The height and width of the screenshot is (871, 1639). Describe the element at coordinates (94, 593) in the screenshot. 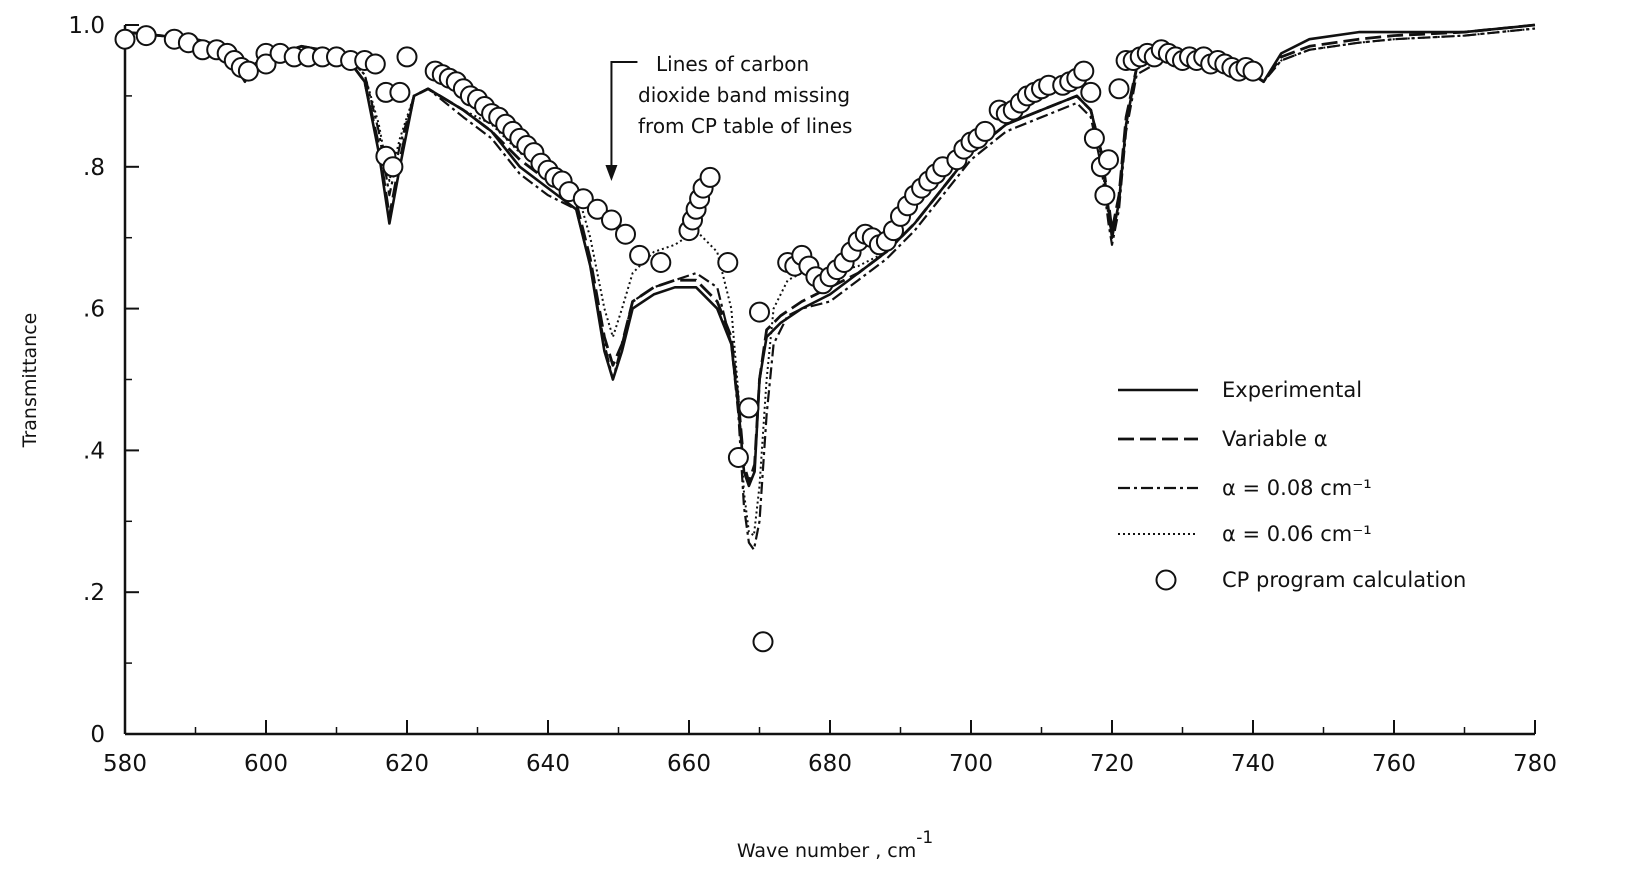

I see `y-tick-label: .2` at that location.